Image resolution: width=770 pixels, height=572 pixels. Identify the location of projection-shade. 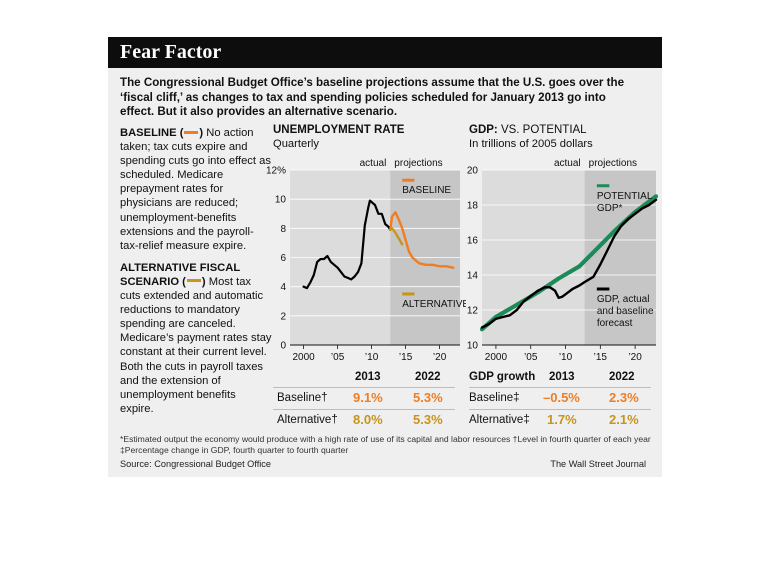
(620, 257).